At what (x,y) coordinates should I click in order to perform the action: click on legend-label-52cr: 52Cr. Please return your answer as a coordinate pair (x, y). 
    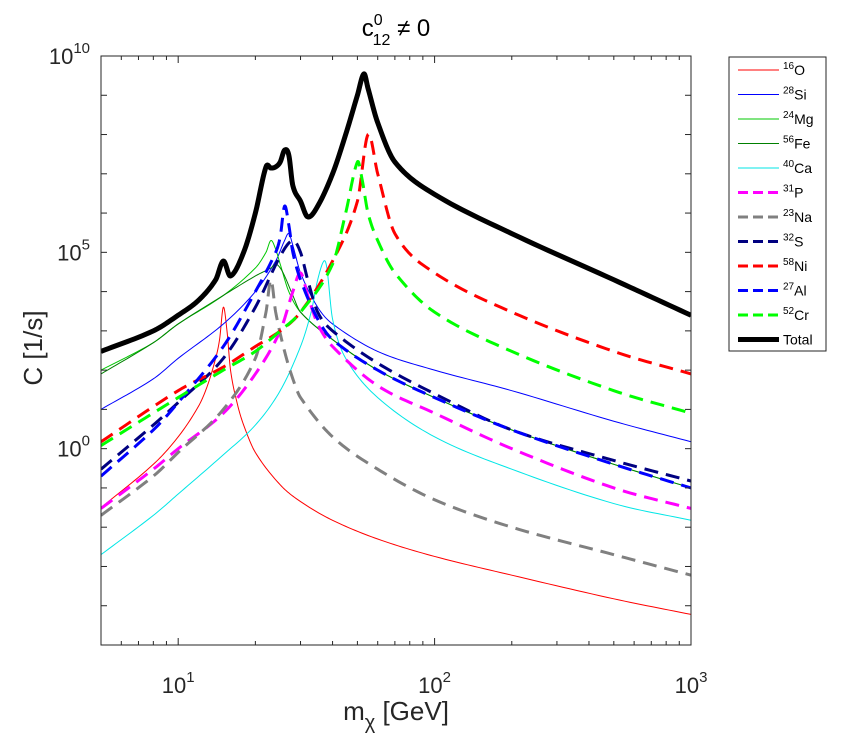
    Looking at the image, I should click on (796, 314).